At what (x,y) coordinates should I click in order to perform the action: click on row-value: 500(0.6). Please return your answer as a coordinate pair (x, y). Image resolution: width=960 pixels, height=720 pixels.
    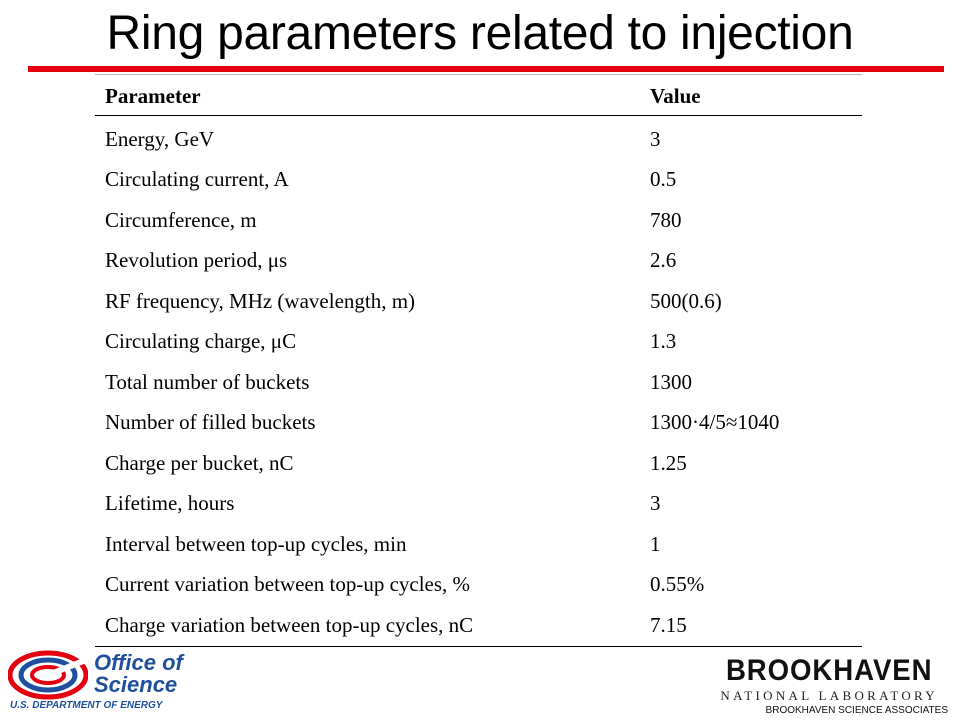
    Looking at the image, I should click on (686, 300).